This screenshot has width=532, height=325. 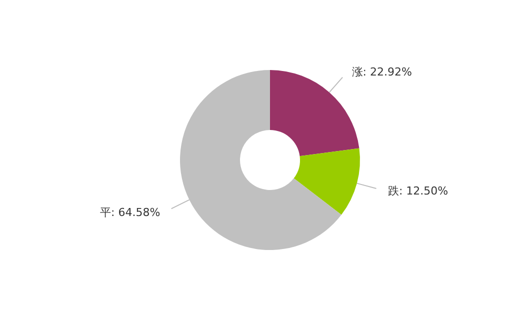 I want to click on data-label: : 12.50%, so click(x=423, y=191).